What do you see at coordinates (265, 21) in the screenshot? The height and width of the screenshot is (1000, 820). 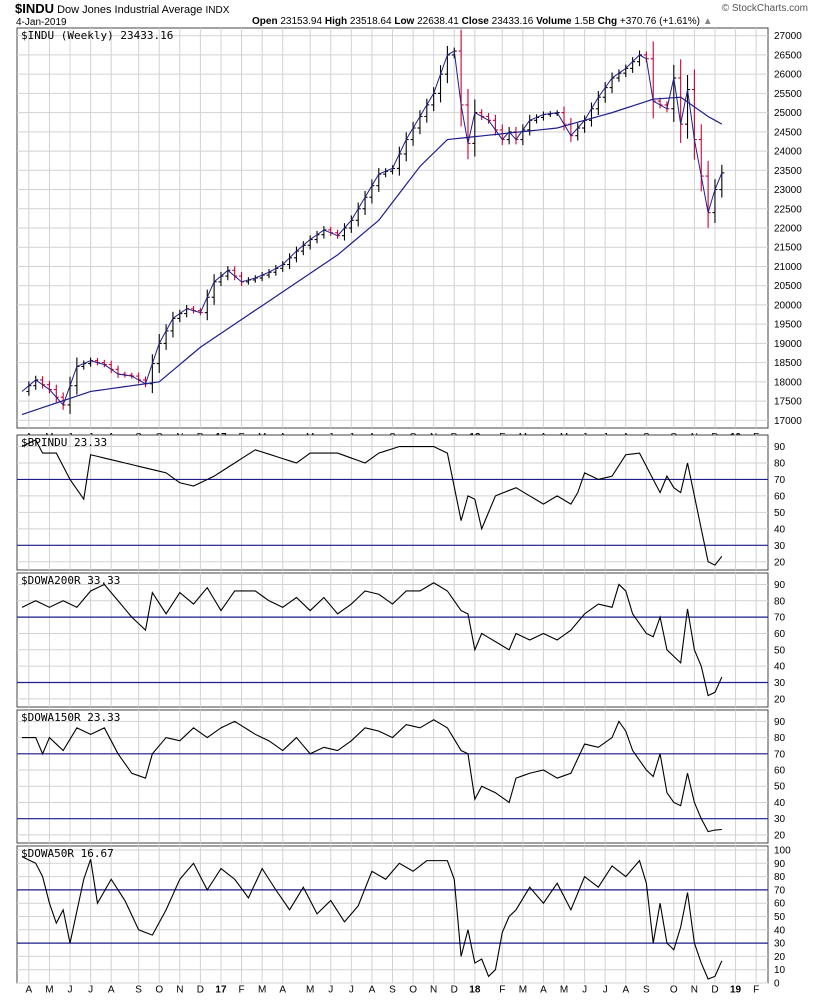 I see `open-label: Open` at bounding box center [265, 21].